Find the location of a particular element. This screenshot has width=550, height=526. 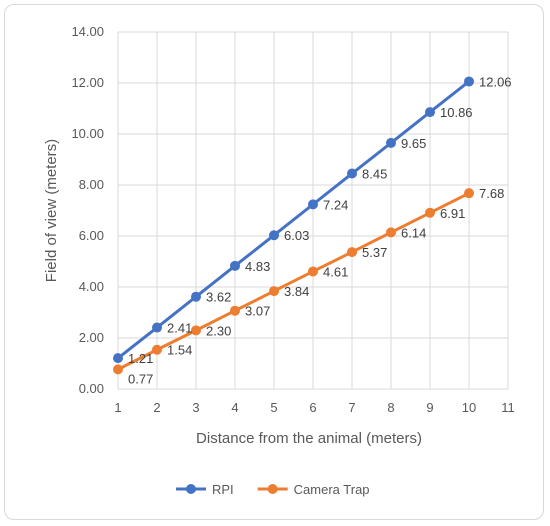

data-label: 6.03 is located at coordinates (296, 235).